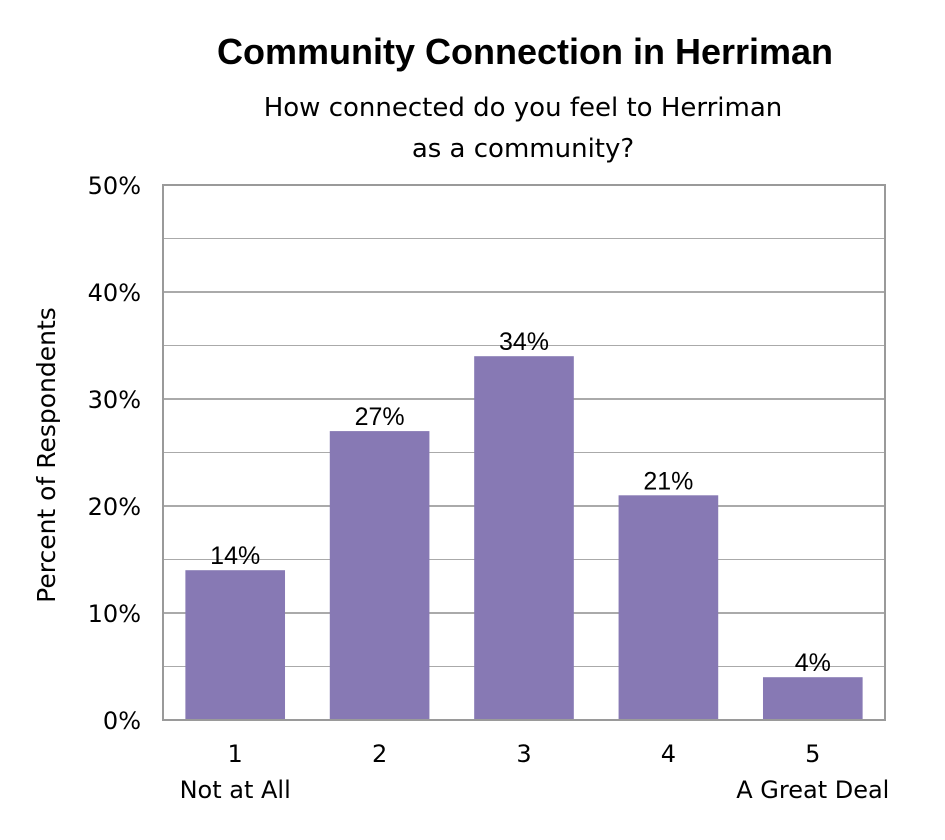 This screenshot has height=840, width=945. I want to click on chart-subtitle-line-2: as a community?, so click(523, 149).